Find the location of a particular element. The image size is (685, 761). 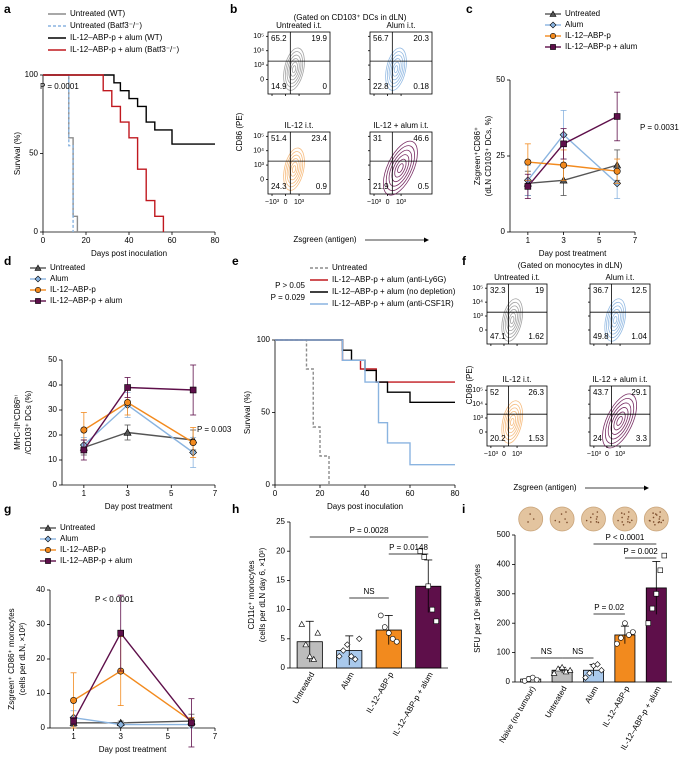

x-tick-label: 0 is located at coordinates (43, 240).